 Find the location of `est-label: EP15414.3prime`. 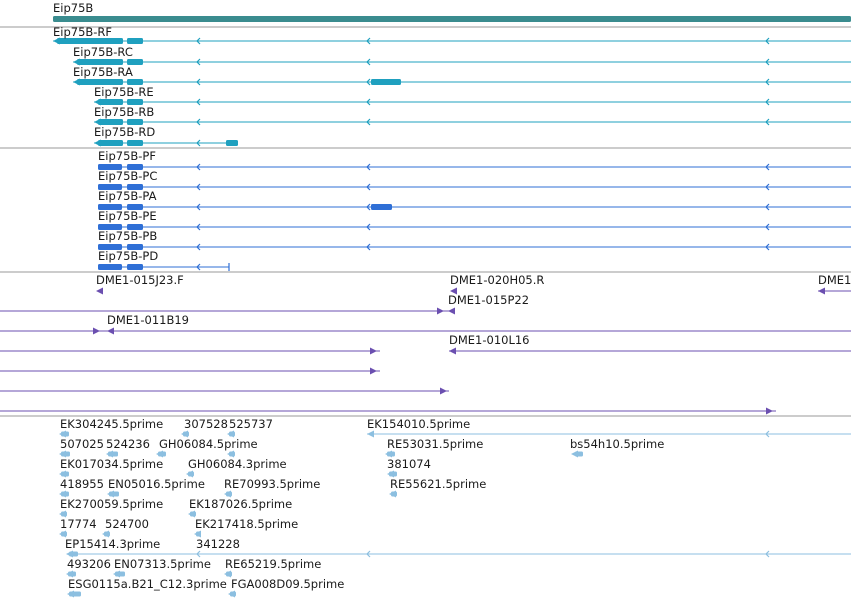

est-label: EP15414.3prime is located at coordinates (113, 544).